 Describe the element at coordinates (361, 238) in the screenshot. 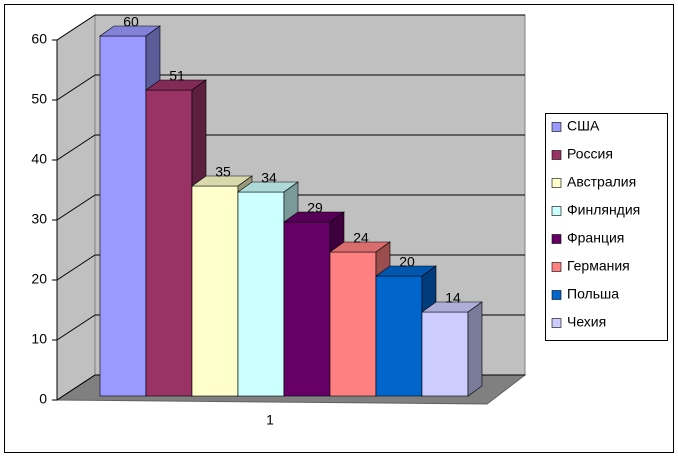

I see `data-label: 24` at that location.